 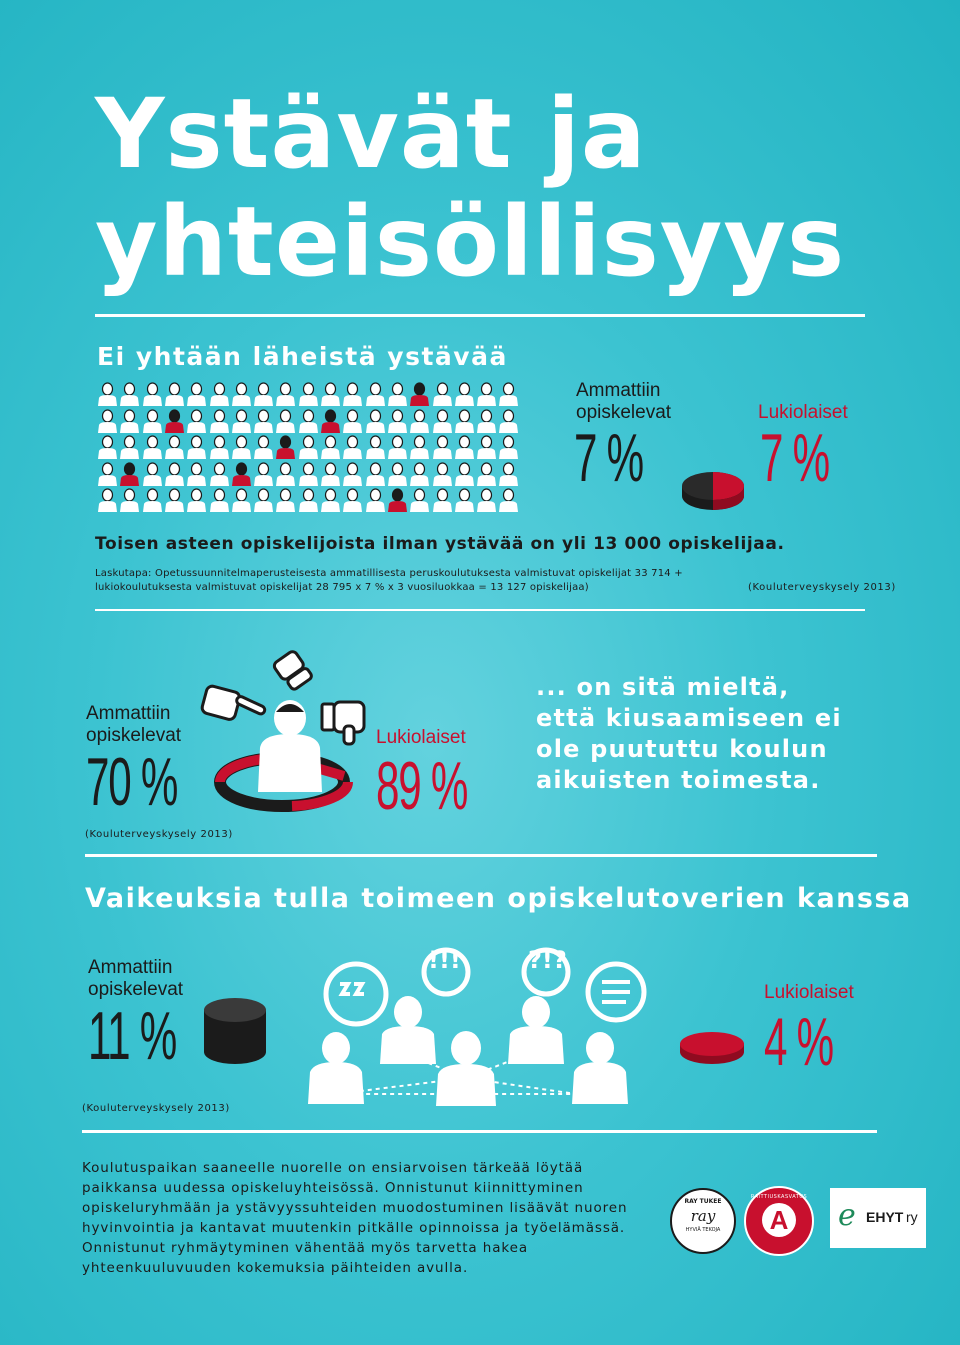 I want to click on thumbs-down-icon, so click(x=343, y=723).